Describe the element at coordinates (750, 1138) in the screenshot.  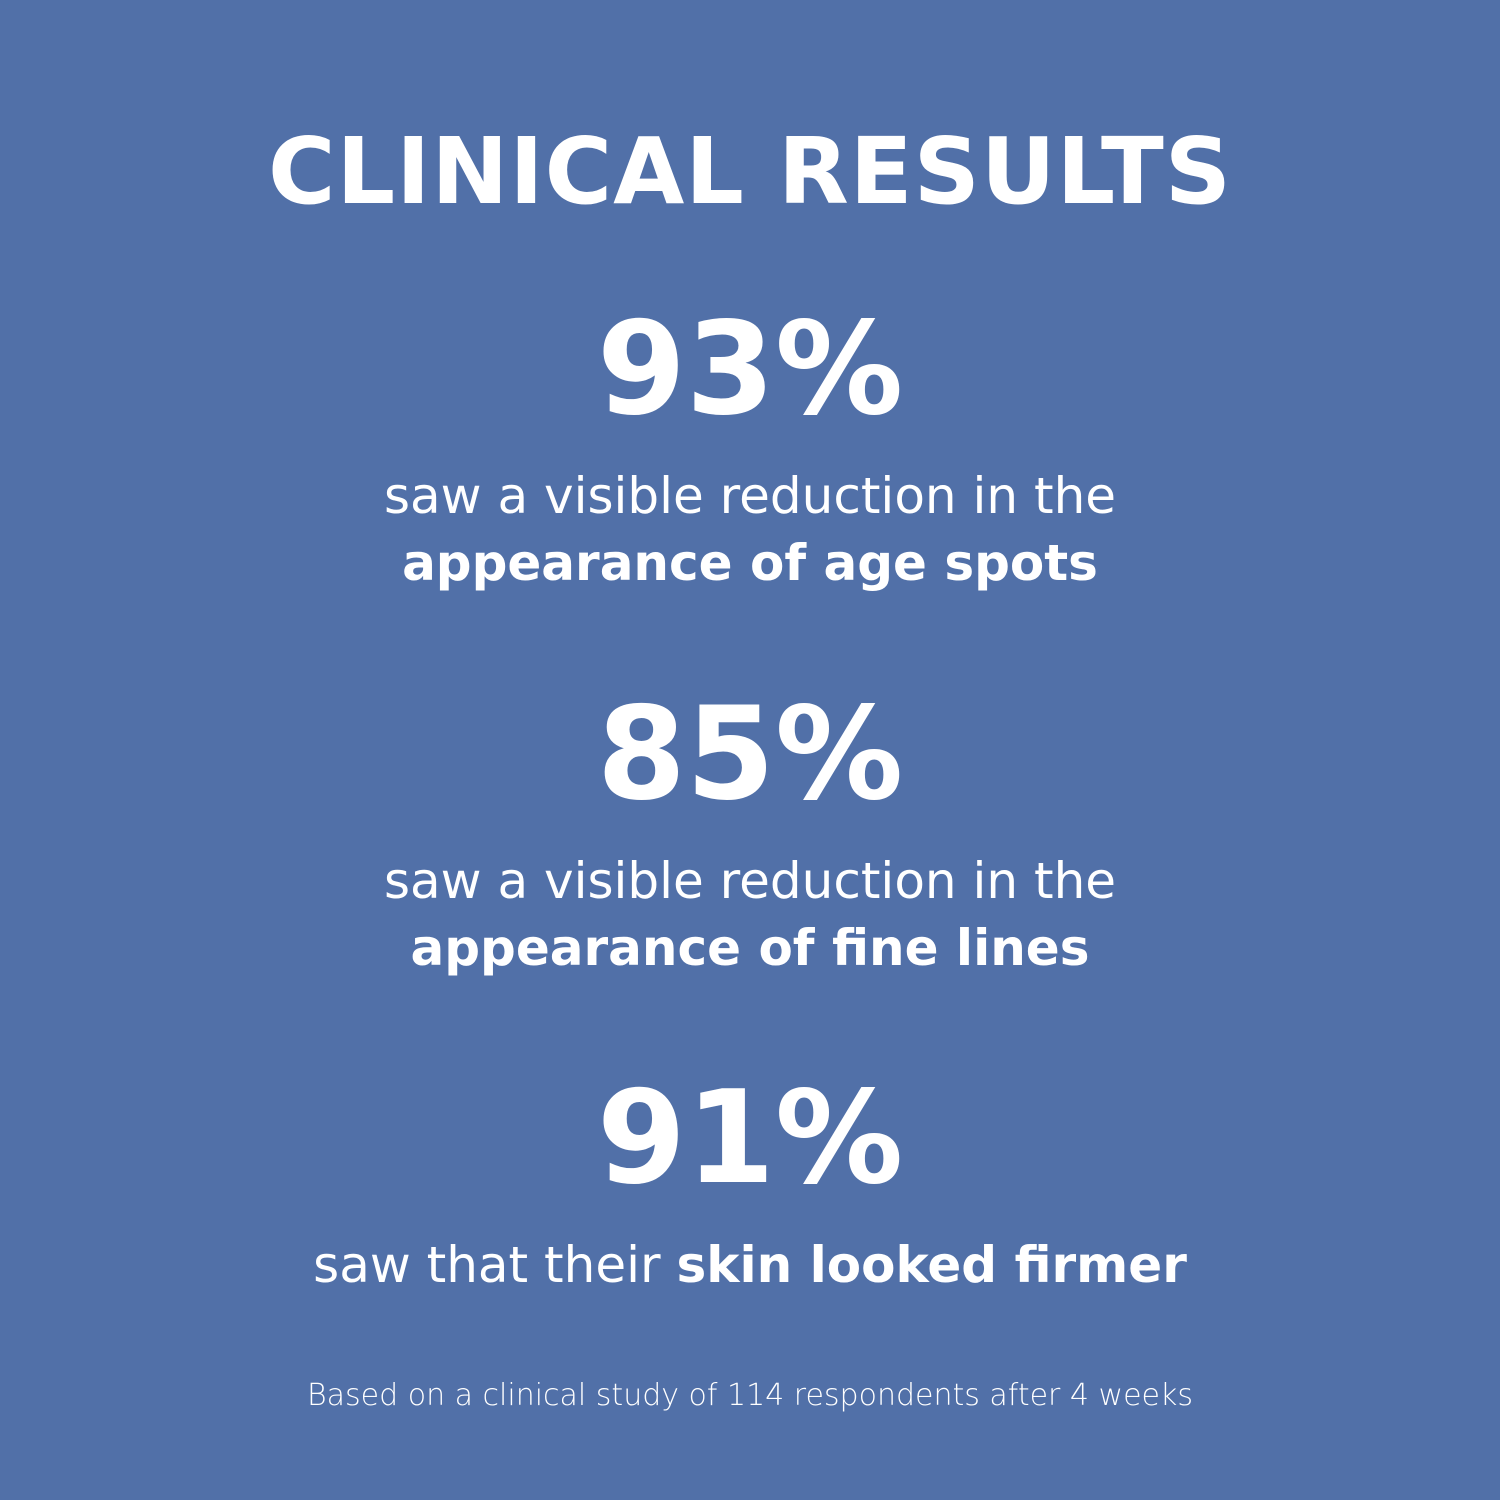
I see `stat-value-firmer: 91%` at that location.